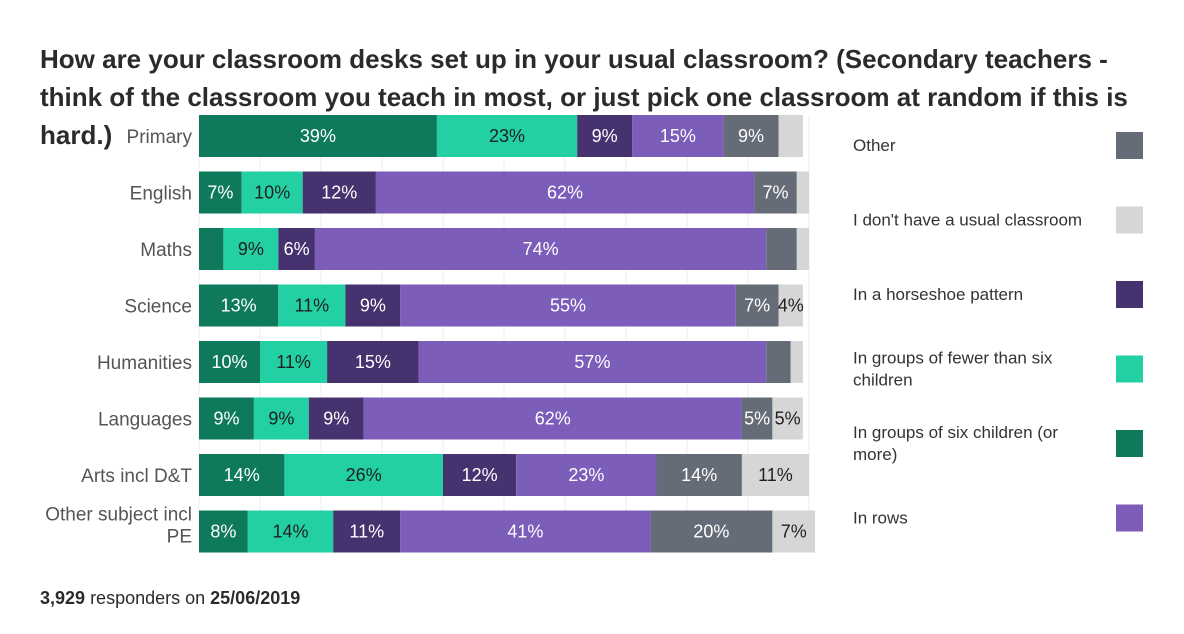  I want to click on data-label: 12%, so click(480, 475).